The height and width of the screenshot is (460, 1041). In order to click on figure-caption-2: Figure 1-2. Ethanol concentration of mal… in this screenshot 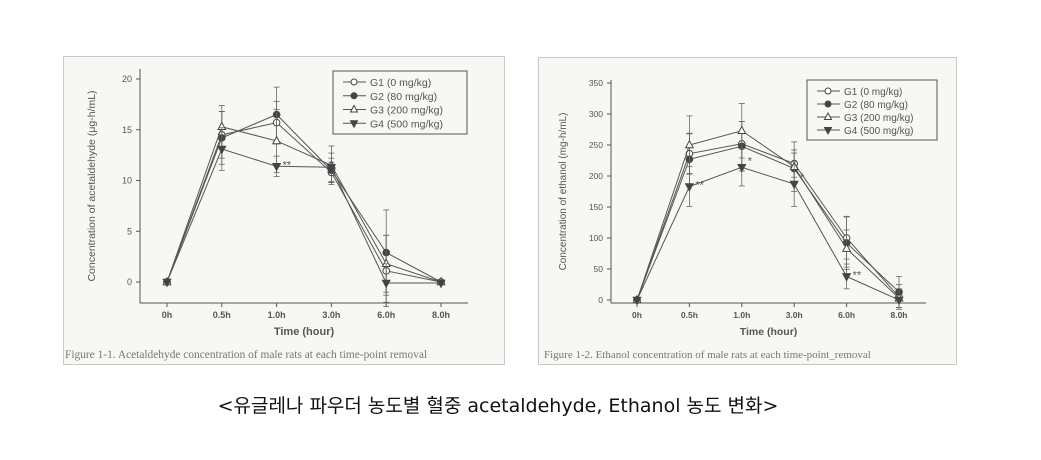, I will do `click(707, 355)`.